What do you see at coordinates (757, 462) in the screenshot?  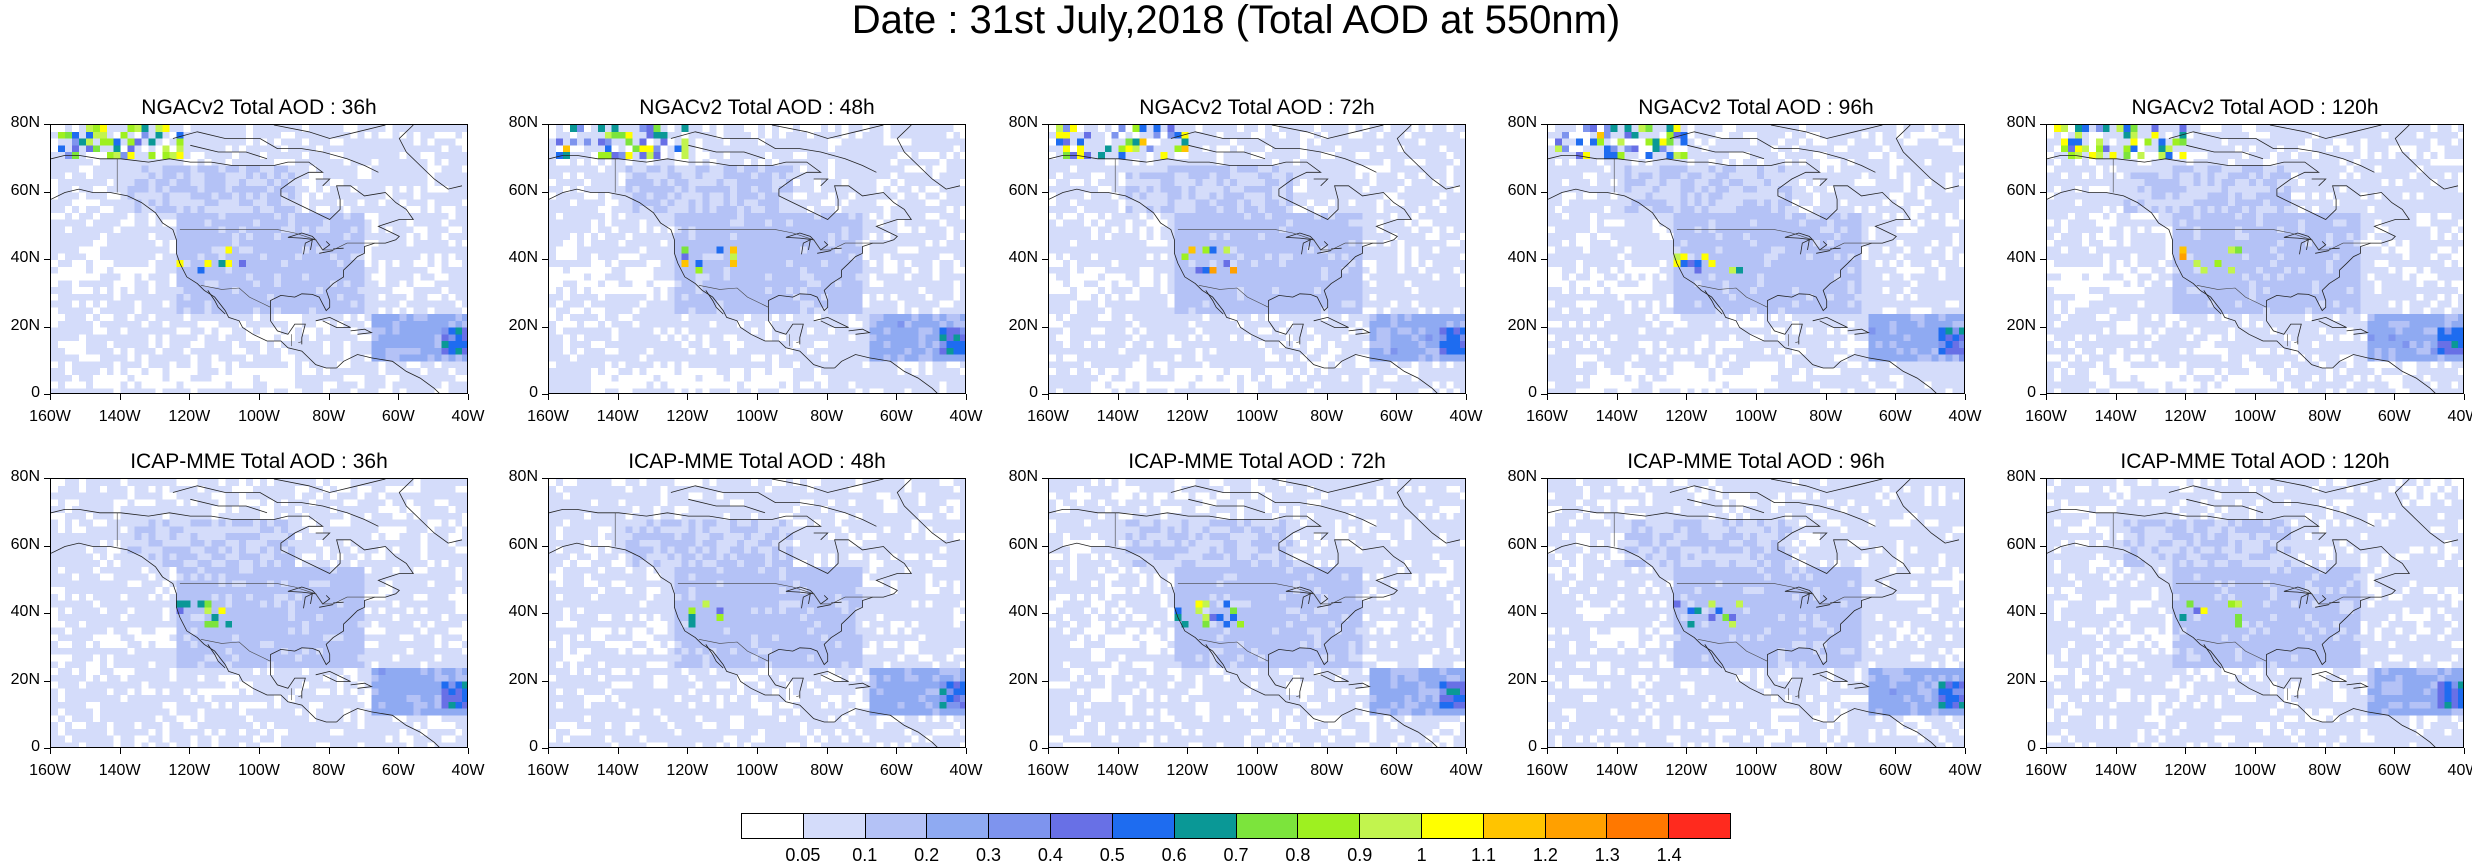 I see `panel-title: ICAP-MME Total AOD : 48h` at bounding box center [757, 462].